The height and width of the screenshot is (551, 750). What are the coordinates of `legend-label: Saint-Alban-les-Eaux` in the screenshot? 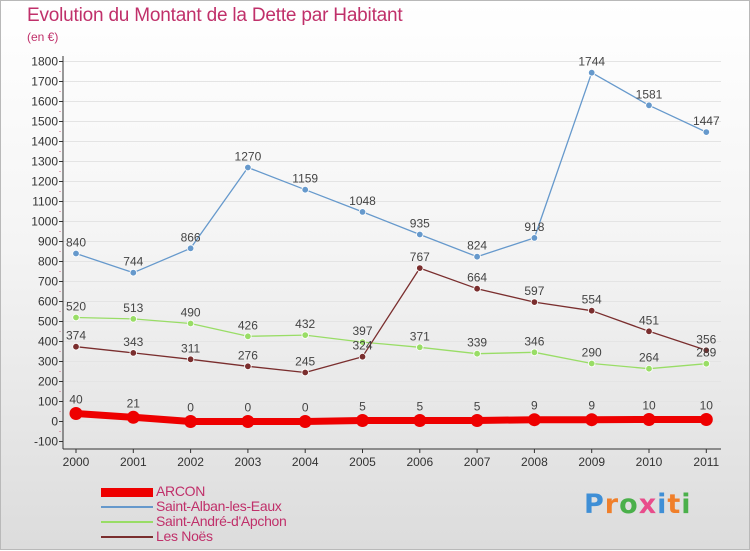 It's located at (219, 506).